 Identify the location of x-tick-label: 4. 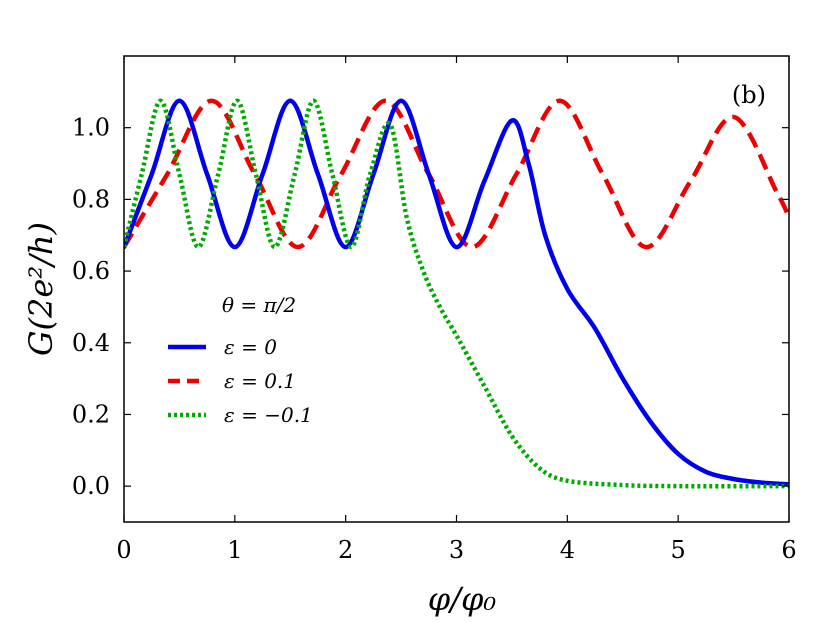
(567, 550).